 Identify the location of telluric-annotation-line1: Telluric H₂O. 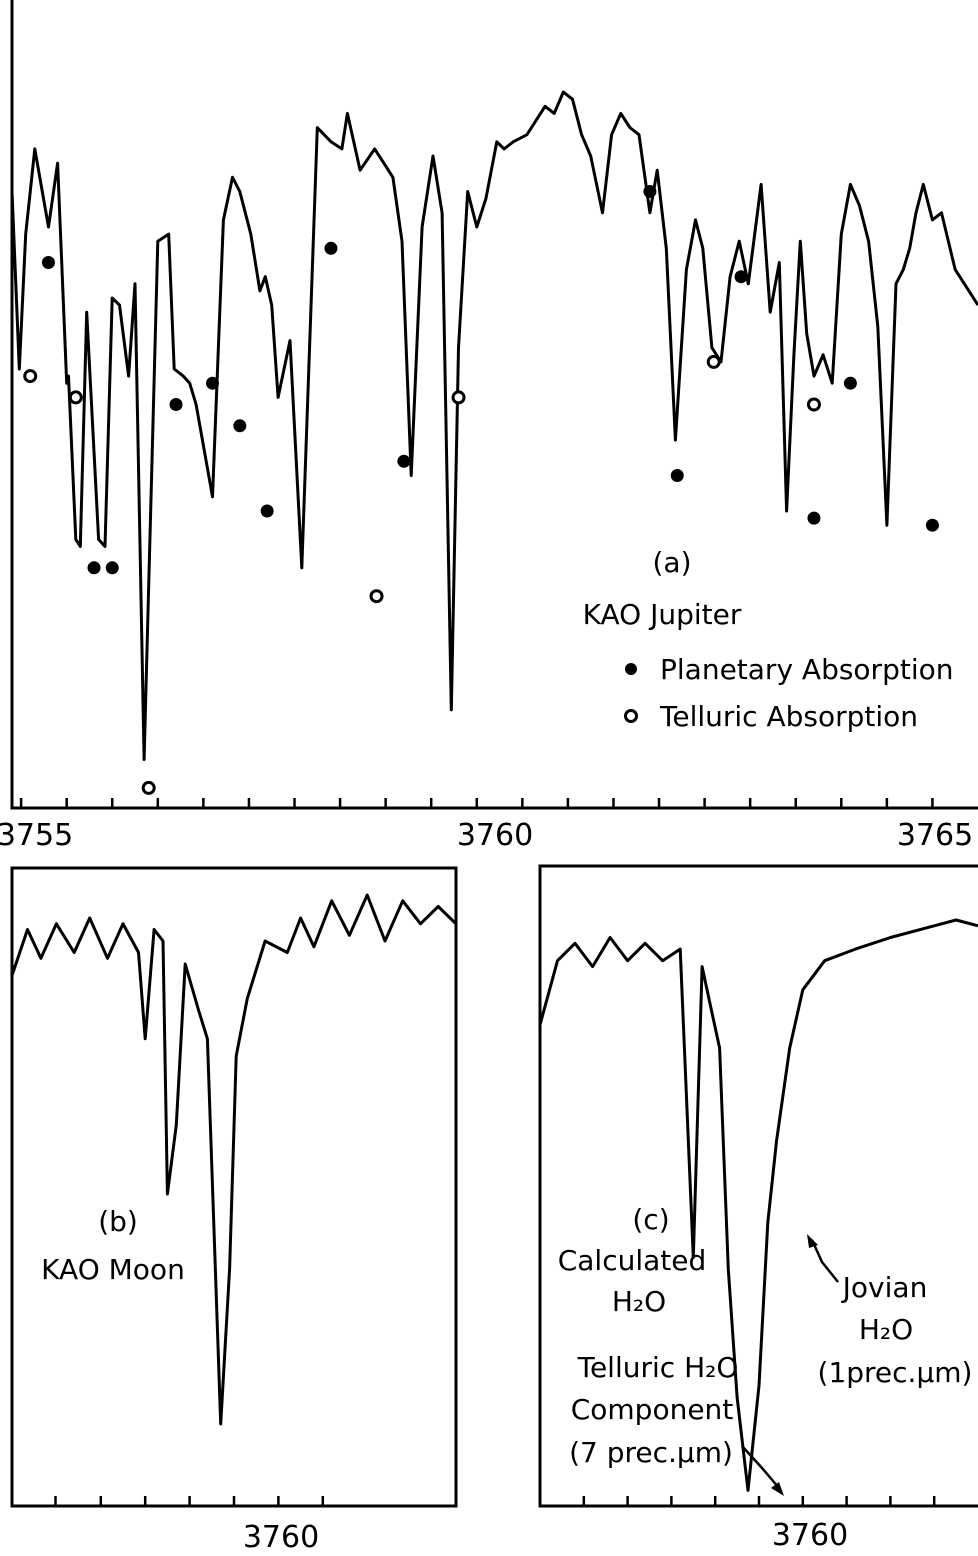
(658, 1367).